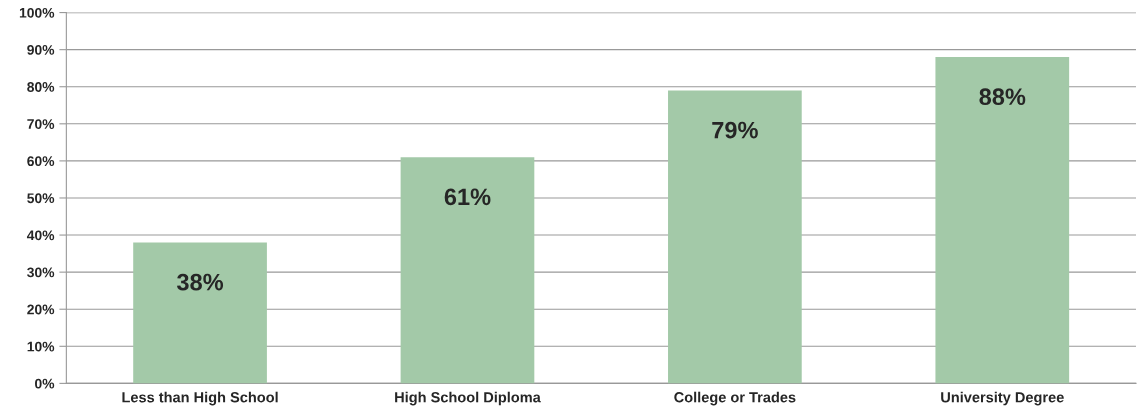  I want to click on y-tick-label: 40%, so click(40, 235).